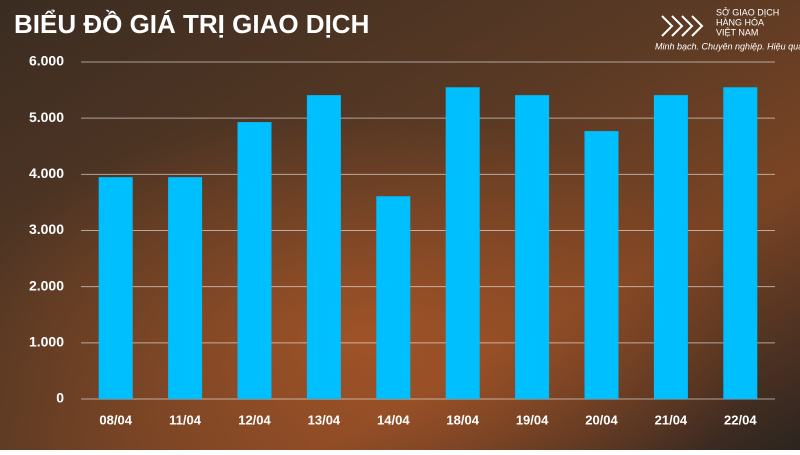 The width and height of the screenshot is (800, 455). Describe the element at coordinates (727, 46) in the screenshot. I see `tagline: Minh bạch. Chuyên nghiệp. Hiệu quả` at that location.